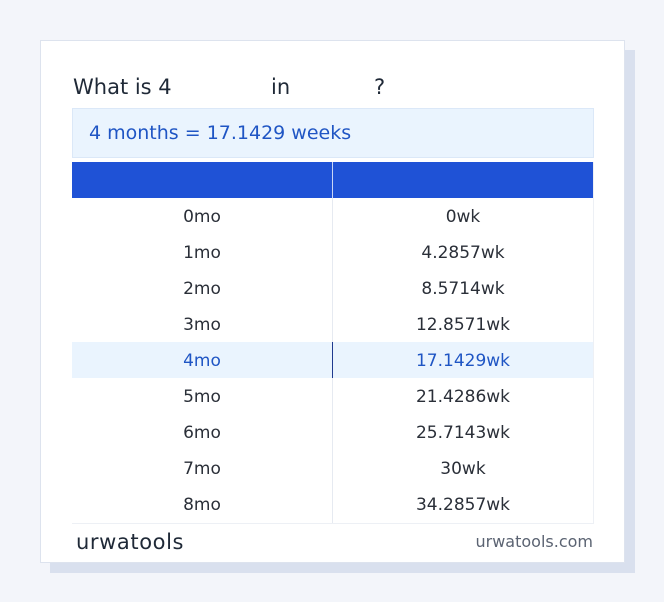  What do you see at coordinates (202, 469) in the screenshot?
I see `cell-months: 7mo` at bounding box center [202, 469].